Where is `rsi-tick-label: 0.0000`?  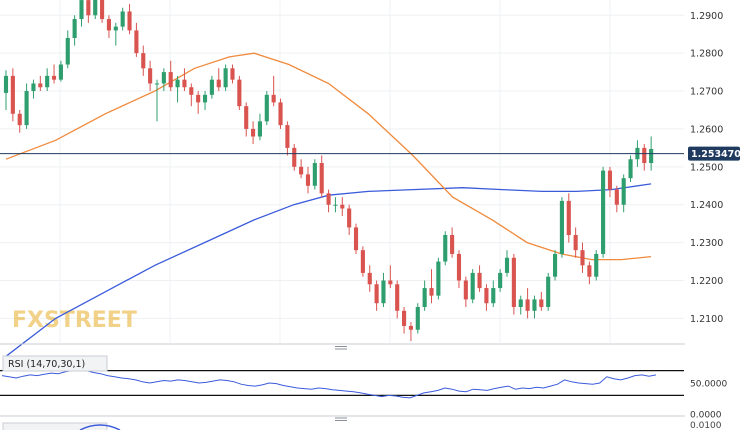 rsi-tick-label: 0.0000 is located at coordinates (706, 416).